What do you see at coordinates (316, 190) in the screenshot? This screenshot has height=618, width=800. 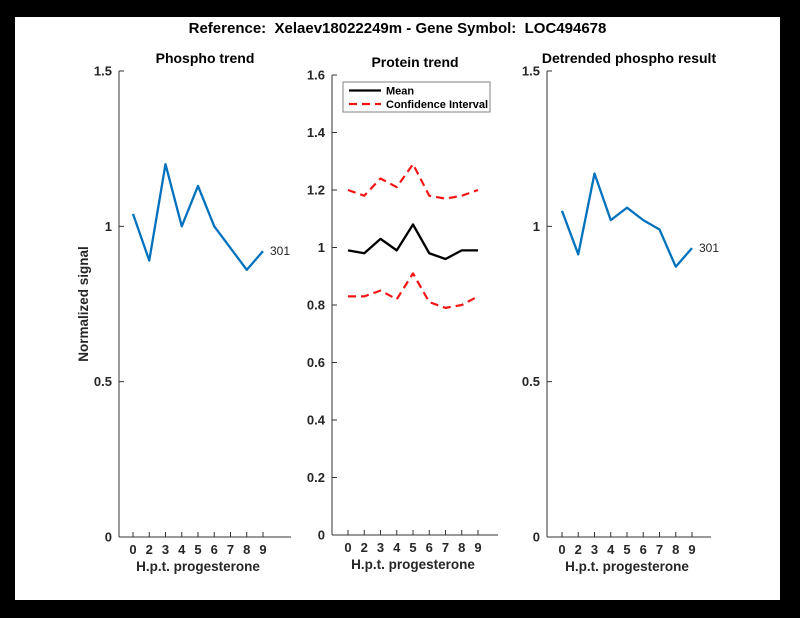 I see `y-tick-label: 1.2` at bounding box center [316, 190].